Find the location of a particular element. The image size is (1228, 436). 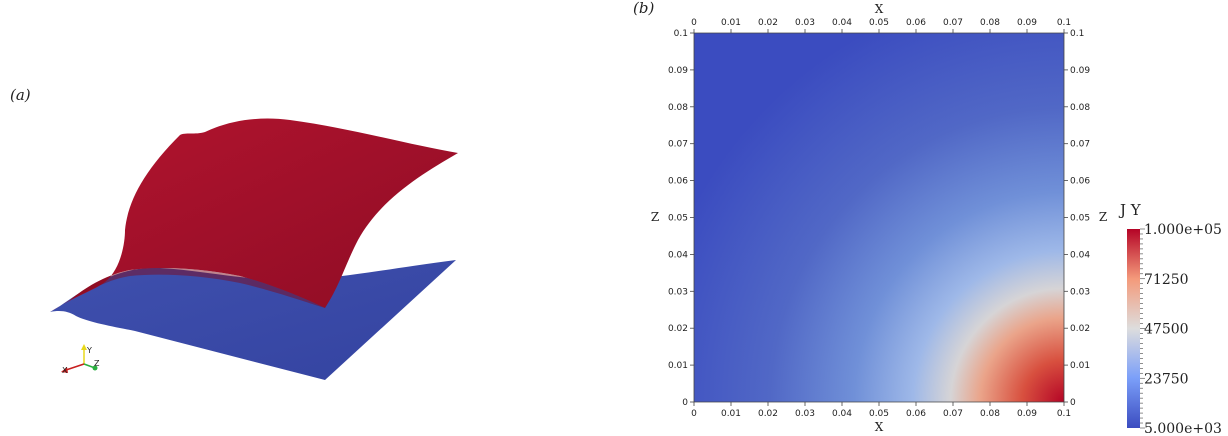

x-tick-label-top: 0.01 is located at coordinates (731, 23).